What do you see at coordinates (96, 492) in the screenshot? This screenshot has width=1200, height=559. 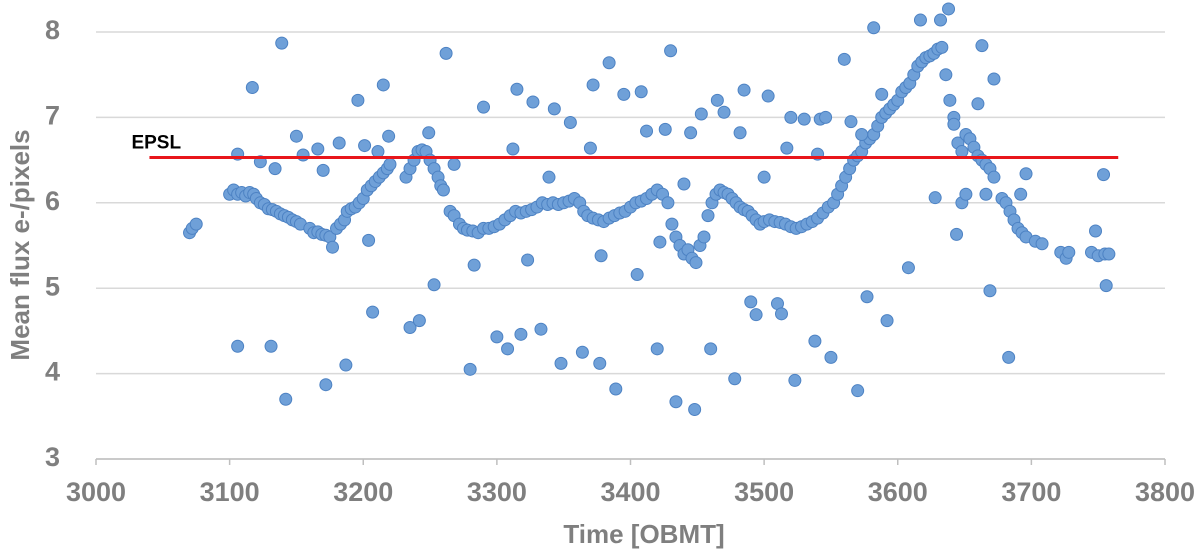 I see `x-tick-label: 3000` at bounding box center [96, 492].